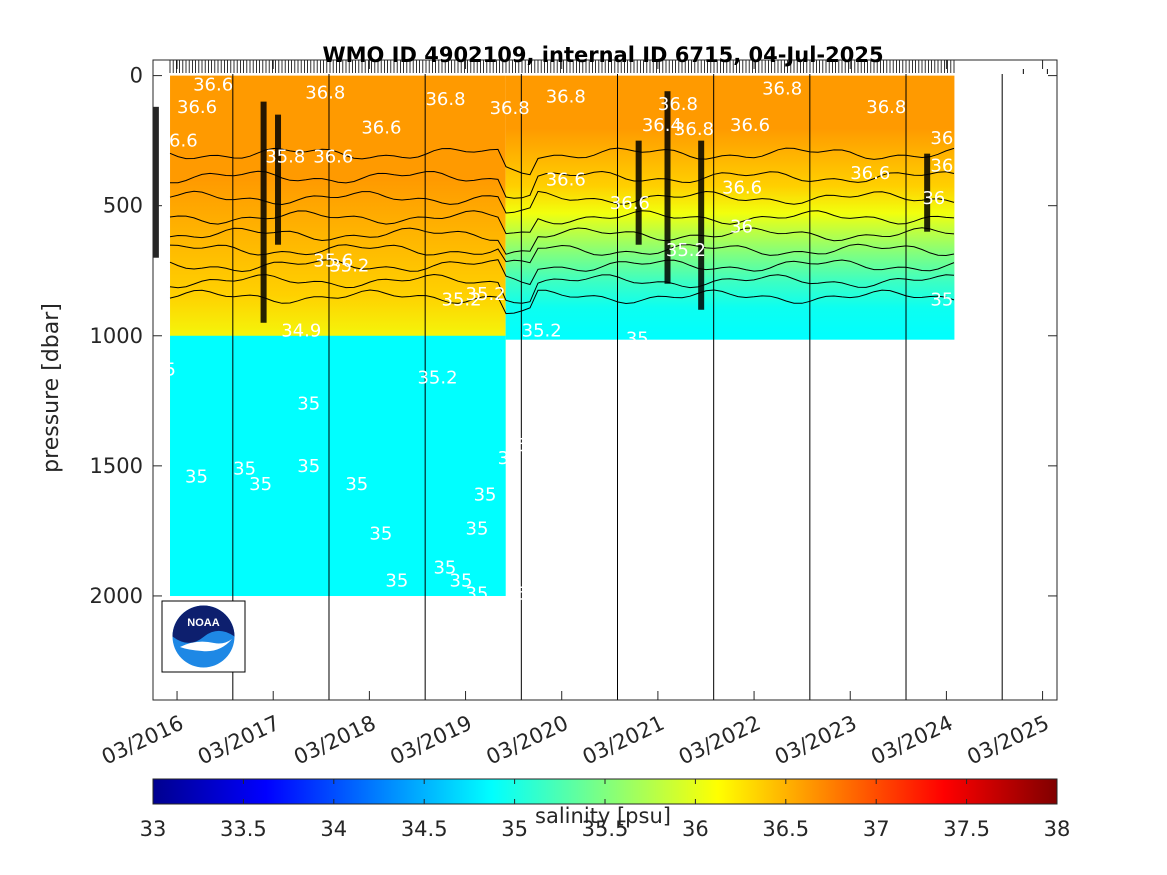  Describe the element at coordinates (123, 206) in the screenshot. I see `y-tick-label: 500` at that location.